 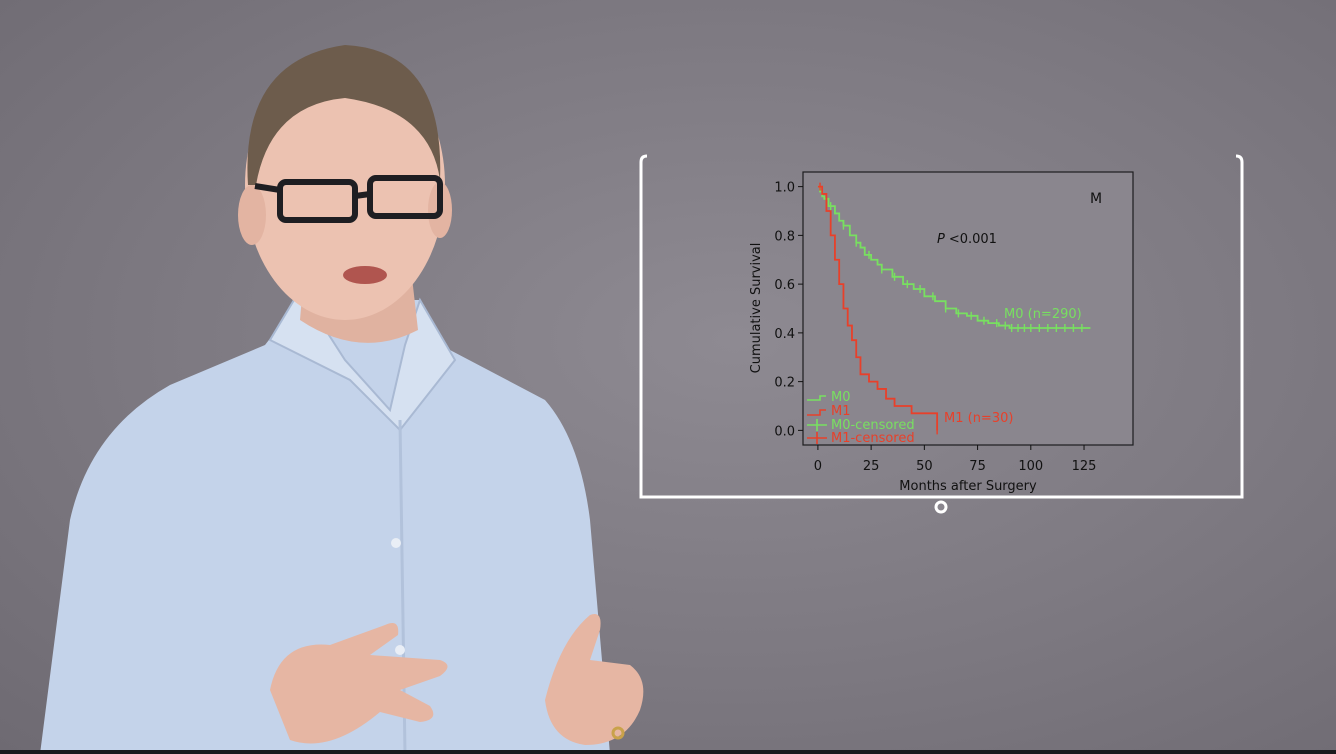 I want to click on plot-area, so click(x=968, y=308).